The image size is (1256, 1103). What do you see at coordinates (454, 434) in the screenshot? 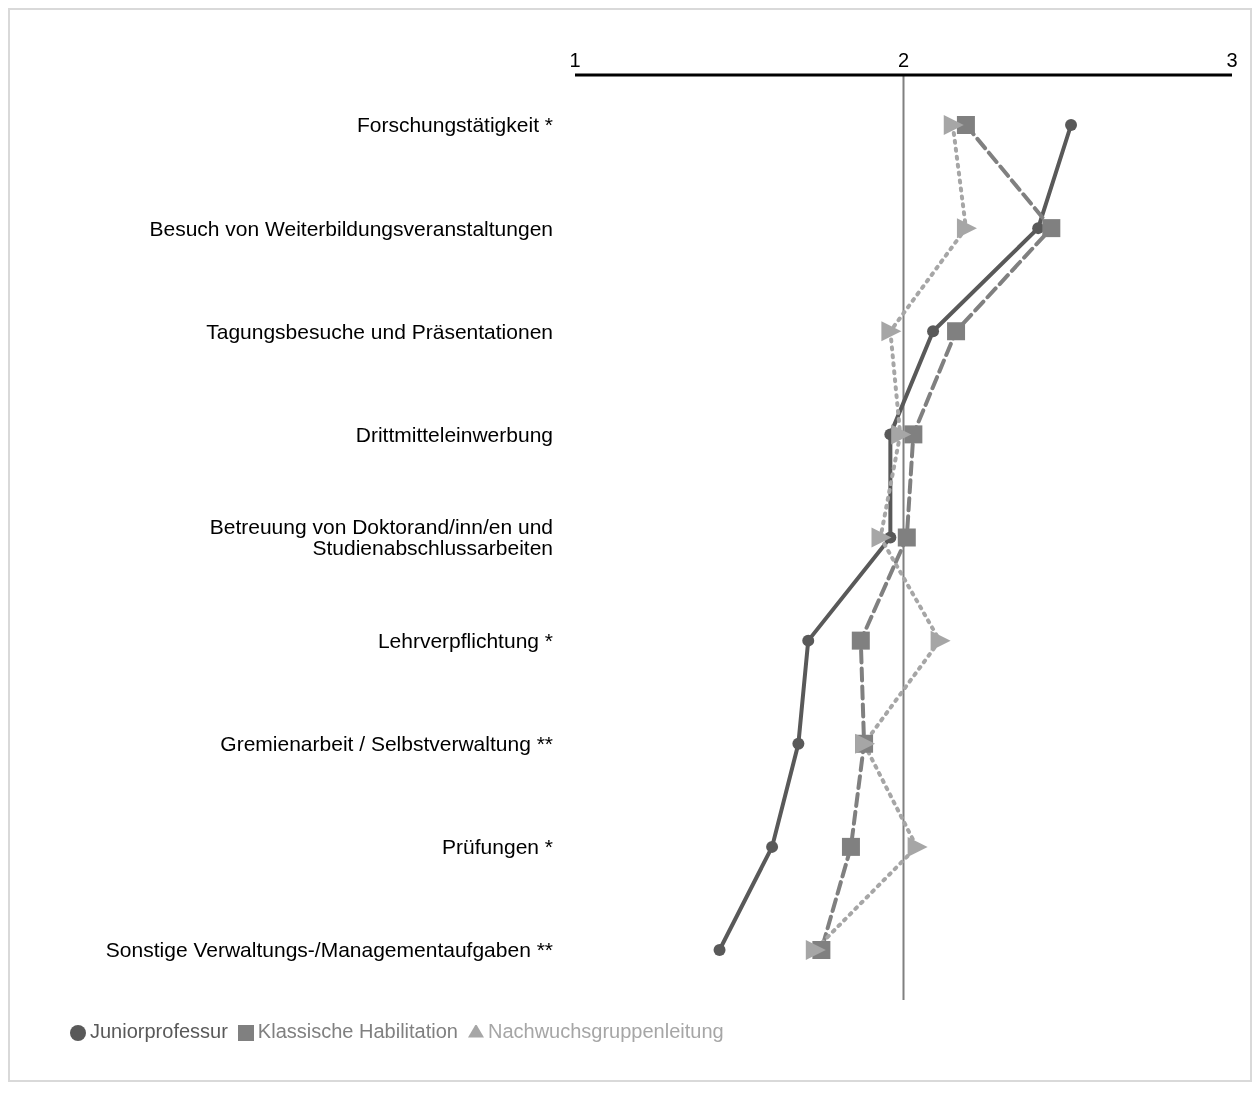
I see `y-tick-label: Drittmitteleinwerbung` at bounding box center [454, 434].